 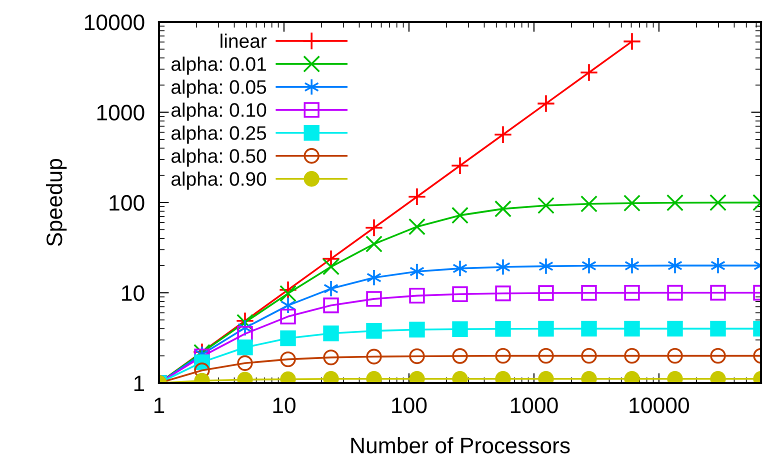 I want to click on x-tick-label: 10000, so click(x=659, y=405).